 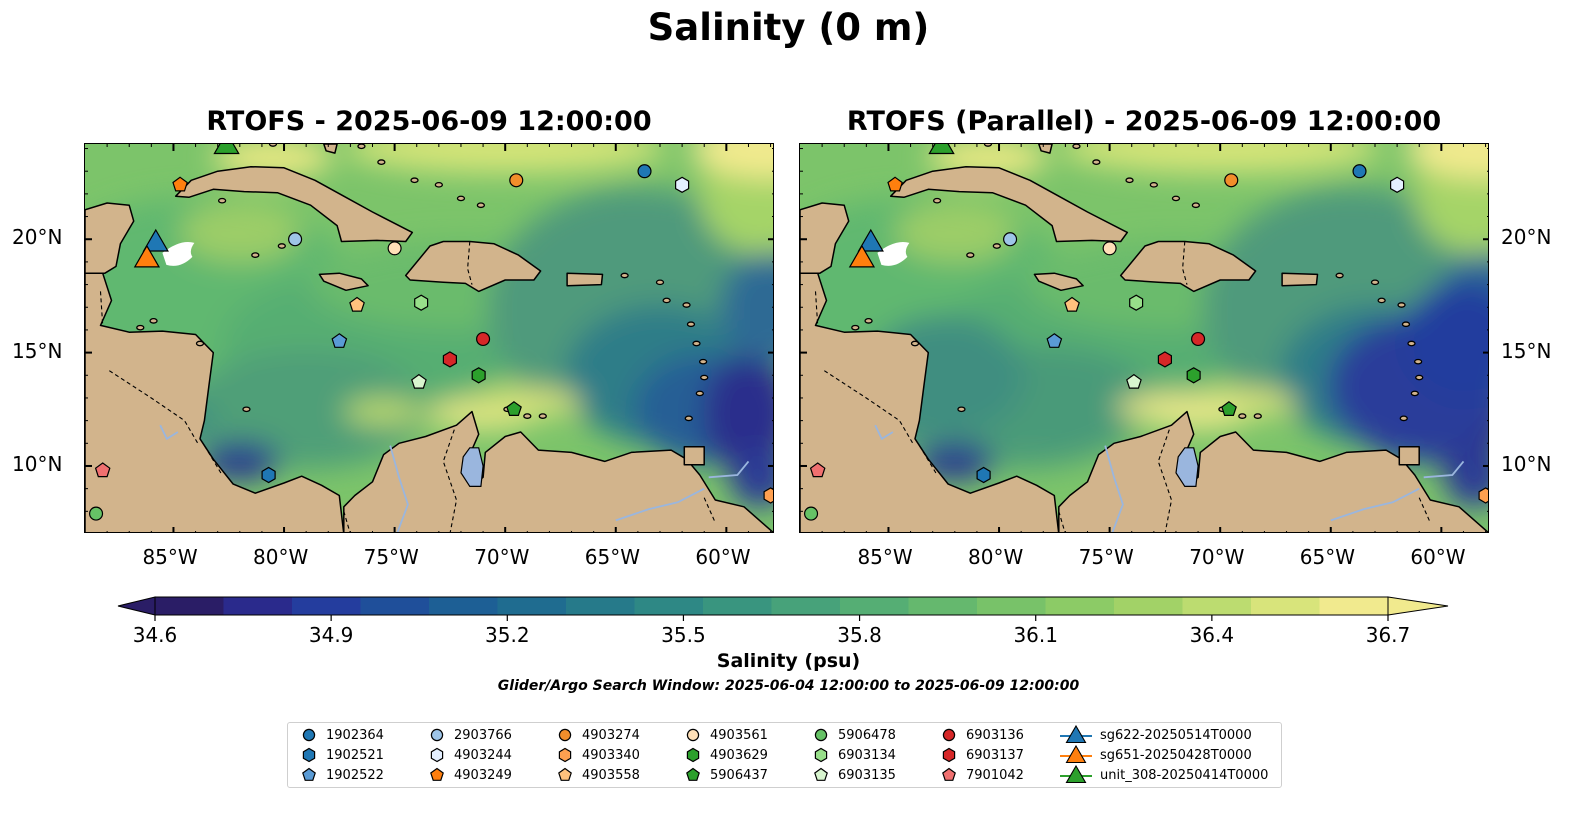 I want to click on legend-label: 7901042, so click(x=995, y=775).